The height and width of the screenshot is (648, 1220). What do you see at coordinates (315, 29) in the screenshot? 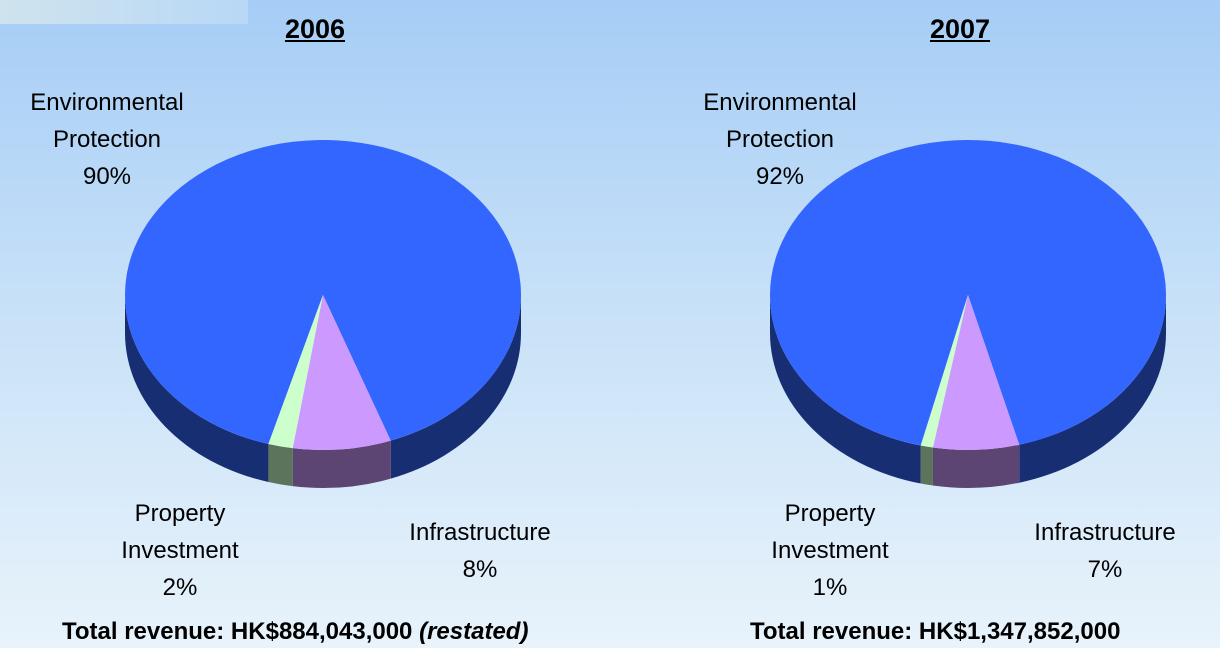
I see `chart-title: 2006` at bounding box center [315, 29].